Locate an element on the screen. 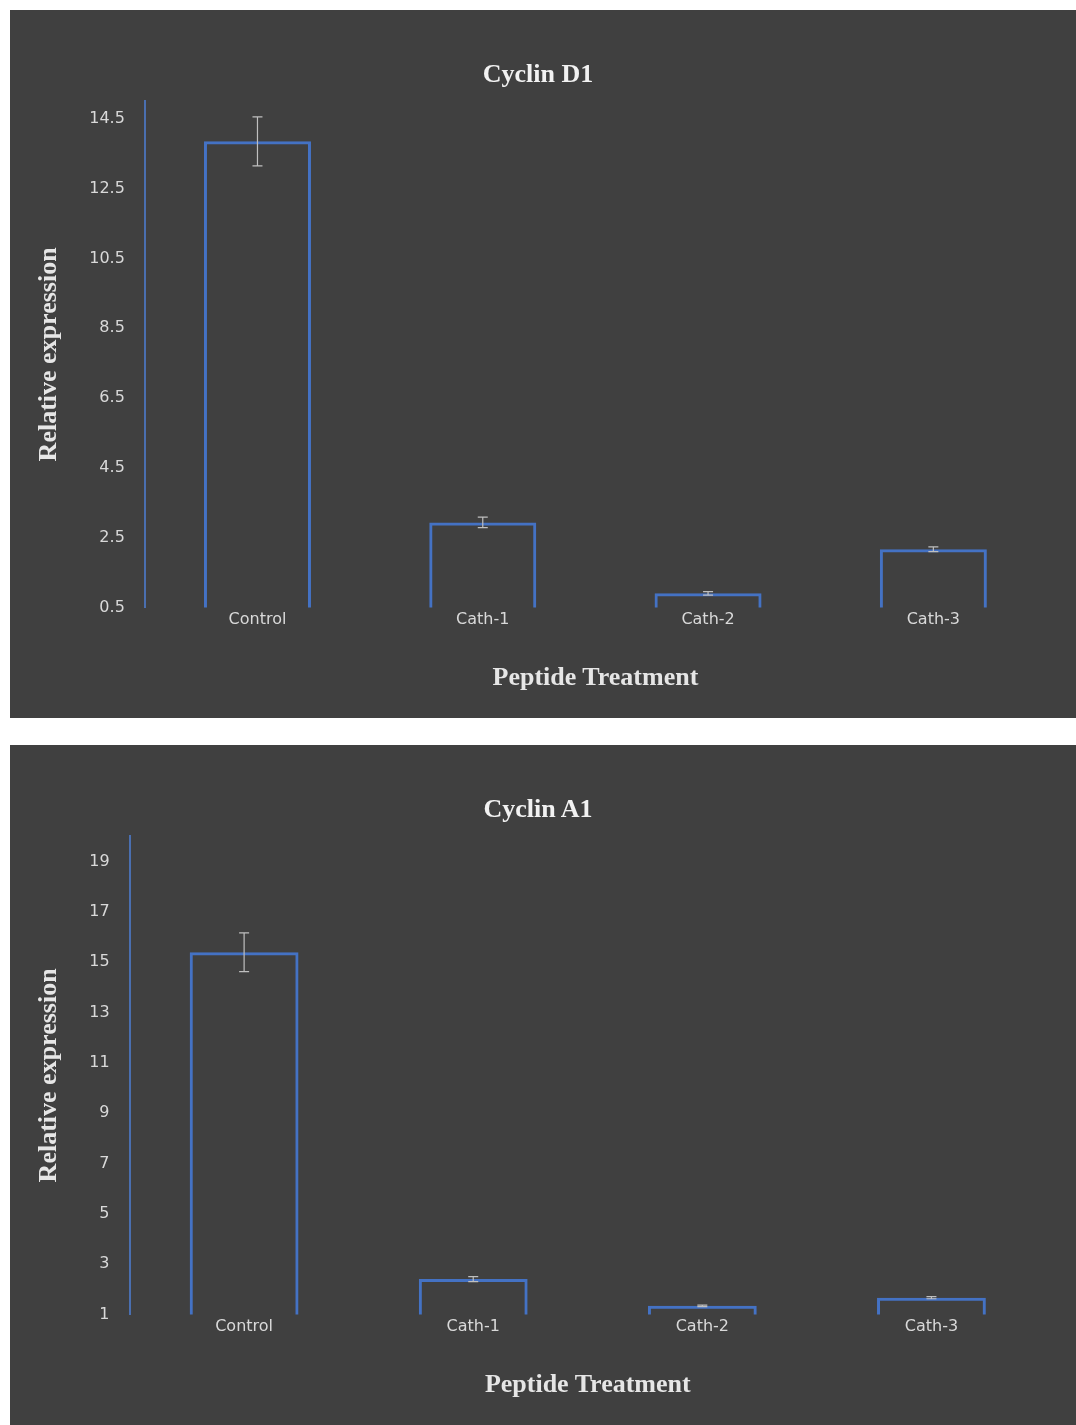 The height and width of the screenshot is (1425, 1076). y-tick-label: 3 is located at coordinates (104, 1263).